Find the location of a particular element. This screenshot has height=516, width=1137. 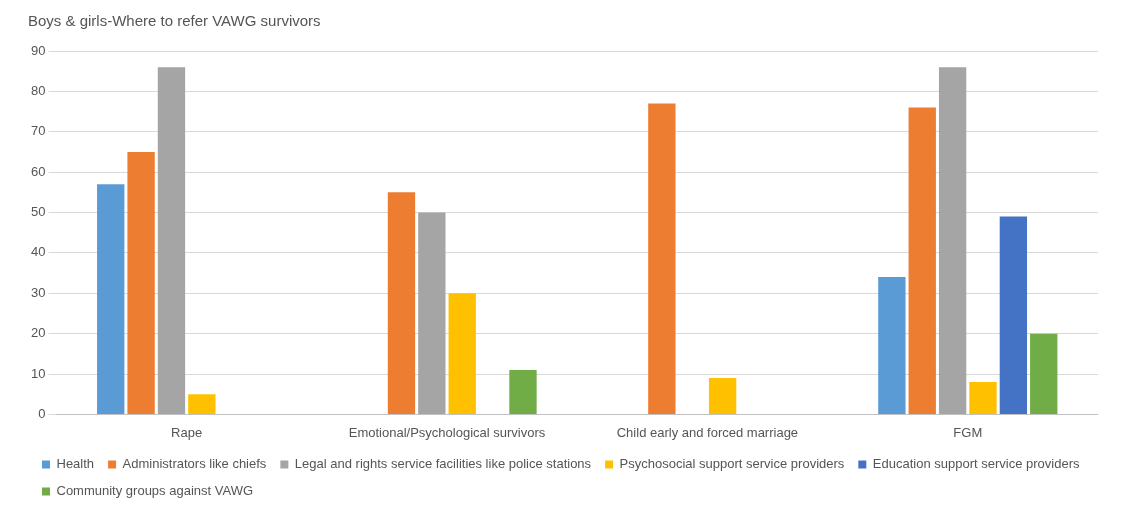

legend-label: Psychosocial support service providers is located at coordinates (732, 464).